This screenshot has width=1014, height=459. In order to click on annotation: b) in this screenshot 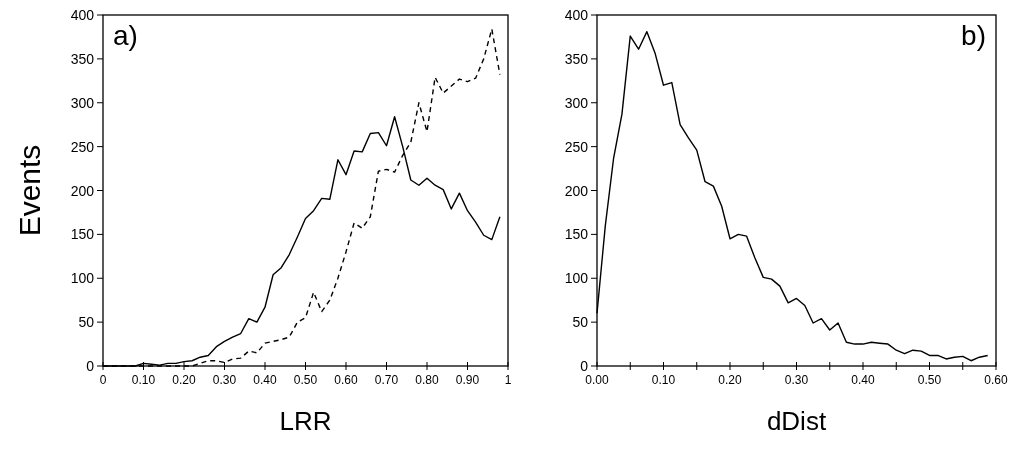, I will do `click(973, 35)`.